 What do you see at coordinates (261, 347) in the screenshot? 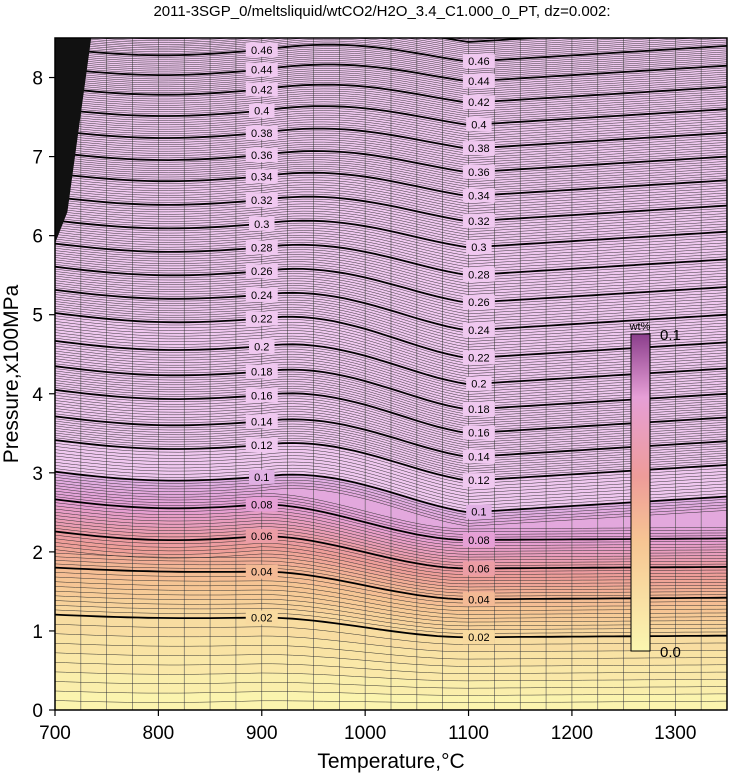
I see `contour-label: 0.2` at bounding box center [261, 347].